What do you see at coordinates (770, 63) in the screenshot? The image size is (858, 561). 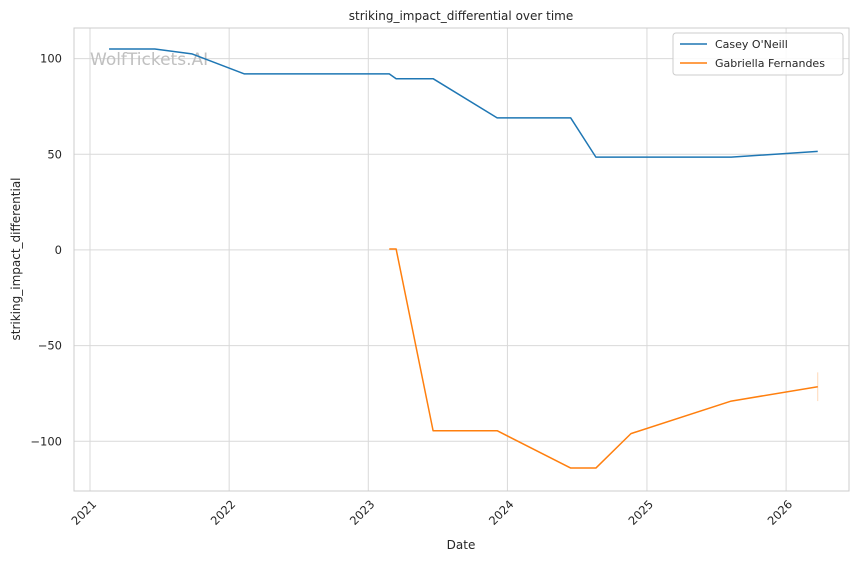 I see `legend-label-1: Gabriella Fernandes` at bounding box center [770, 63].